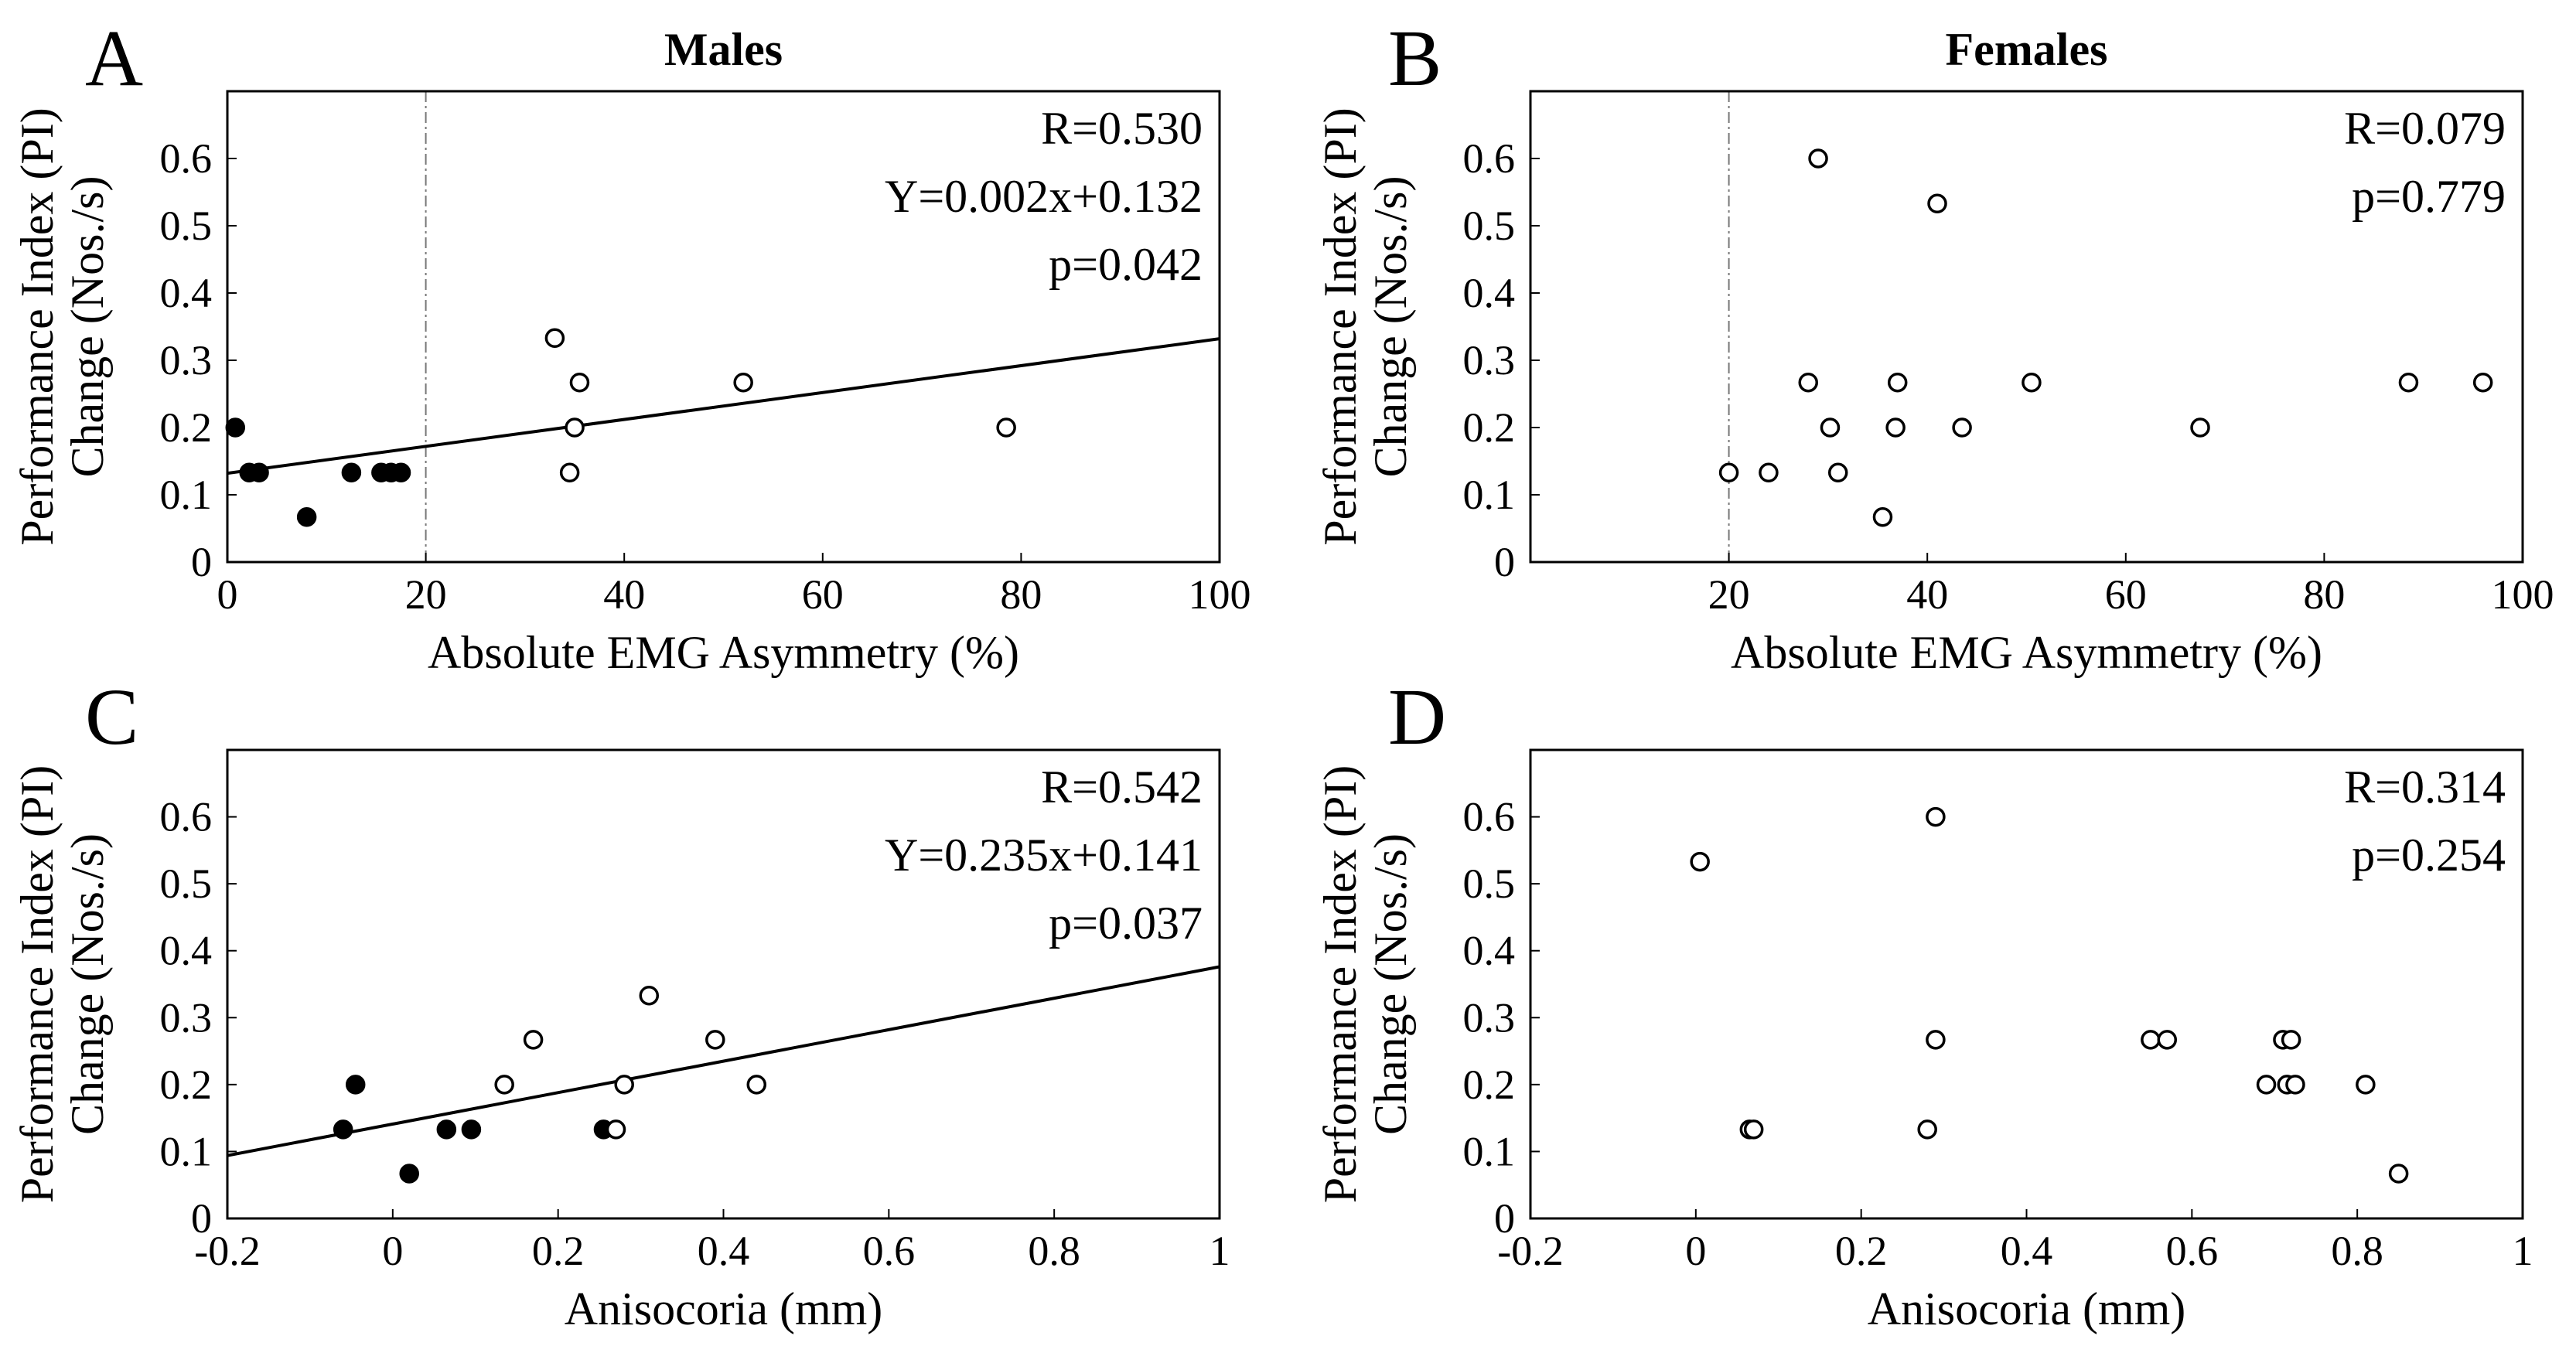 The image size is (2576, 1346). I want to click on x-tick-label: 0.4, so click(2027, 1251).